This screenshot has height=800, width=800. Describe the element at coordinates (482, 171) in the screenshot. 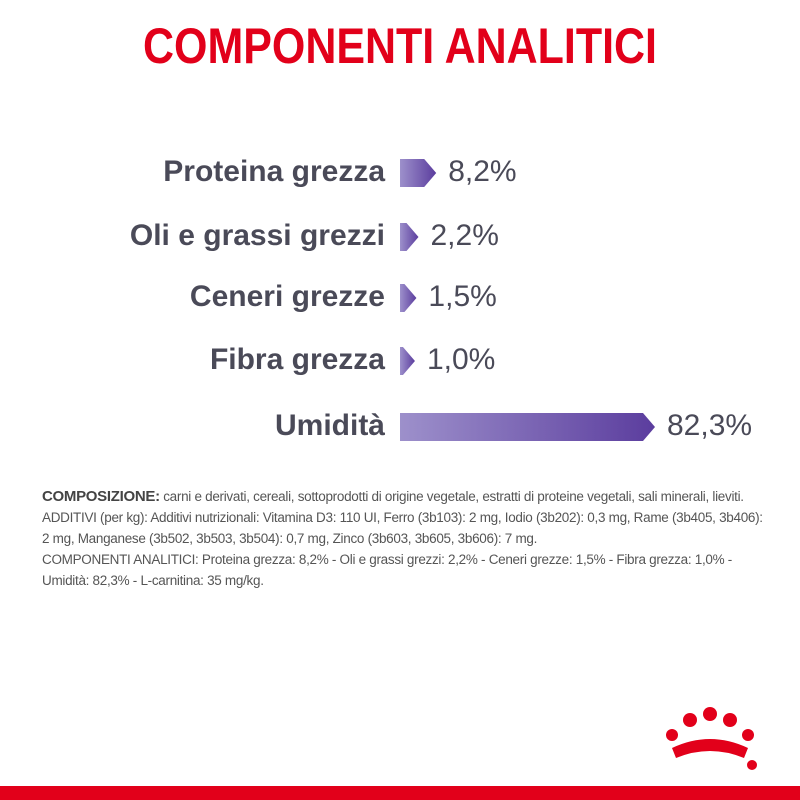

I see `value-label: 8,2%` at that location.